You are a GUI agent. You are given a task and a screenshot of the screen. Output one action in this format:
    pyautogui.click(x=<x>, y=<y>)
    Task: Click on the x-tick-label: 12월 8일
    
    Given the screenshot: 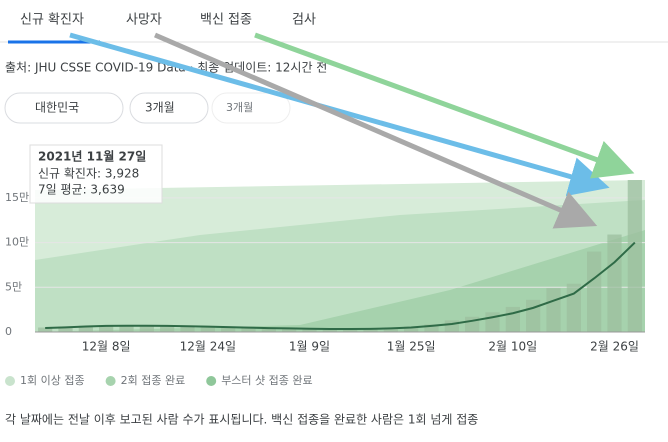 What is the action you would take?
    pyautogui.click(x=106, y=347)
    